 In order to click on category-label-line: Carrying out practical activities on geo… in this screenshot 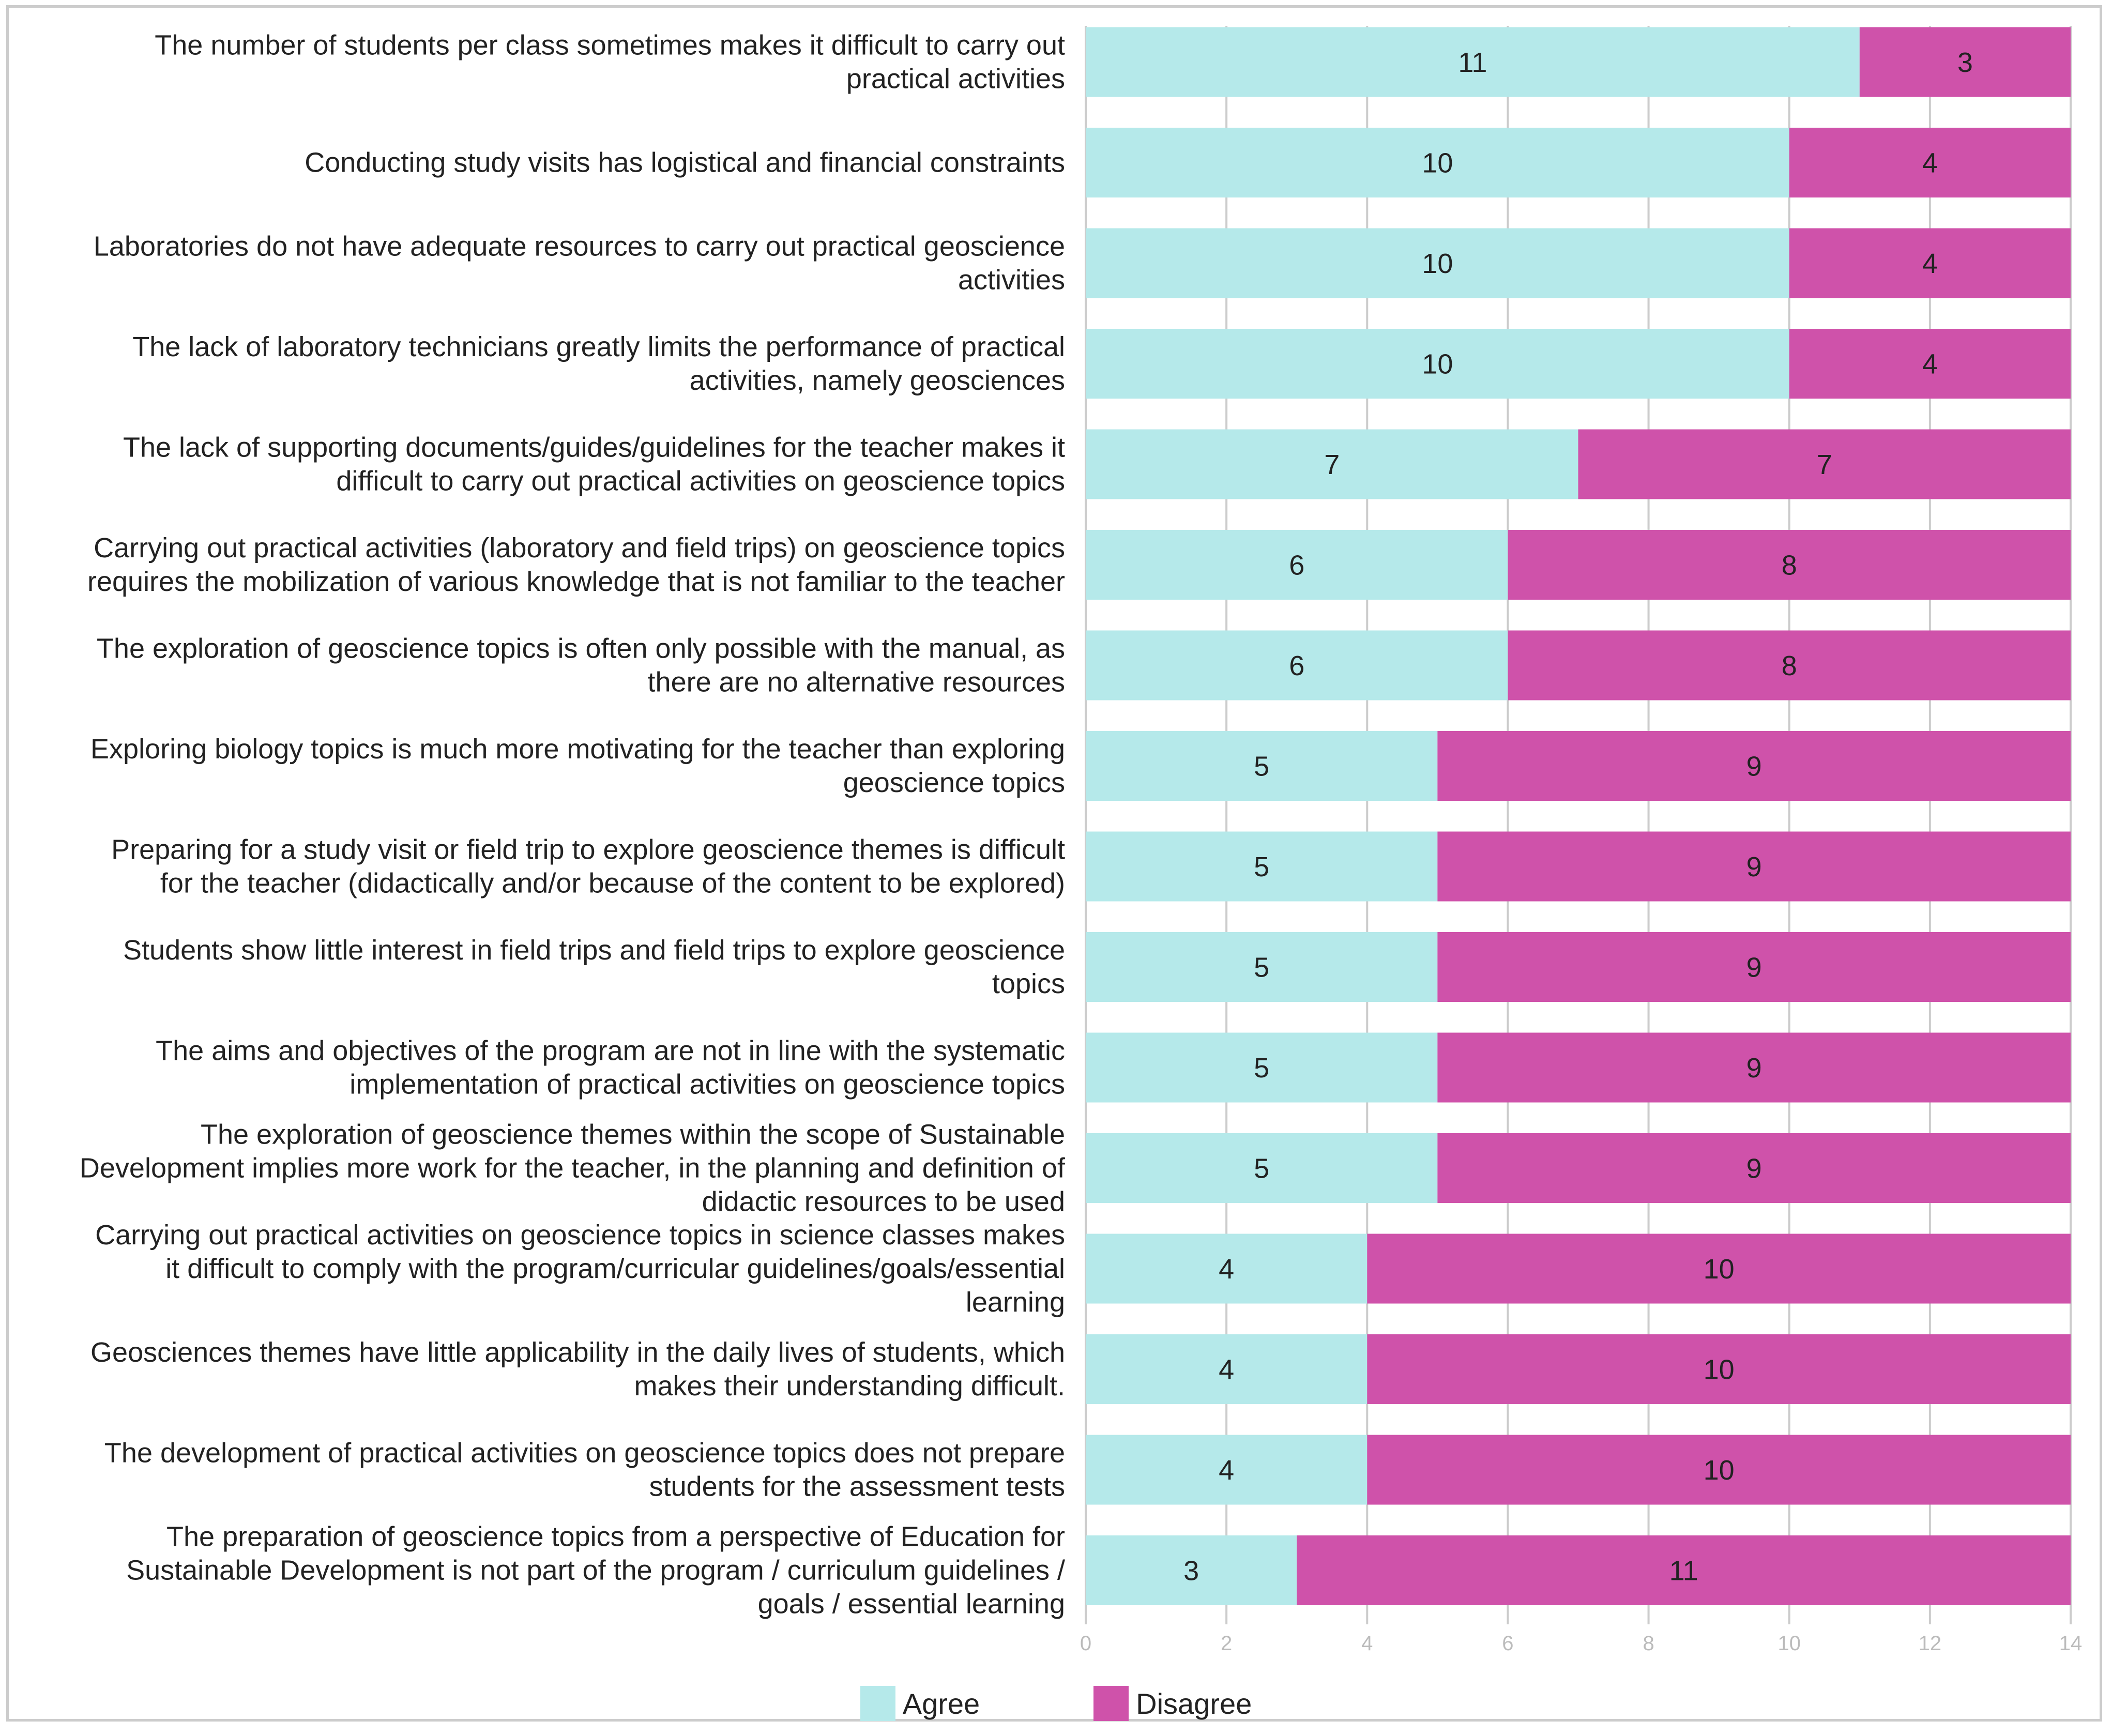, I will do `click(580, 1236)`.